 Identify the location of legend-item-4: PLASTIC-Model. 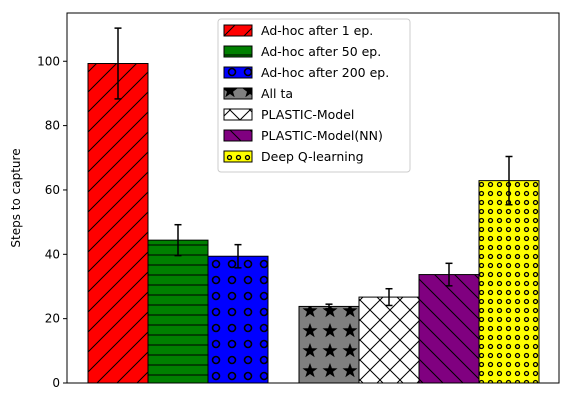
(288, 114).